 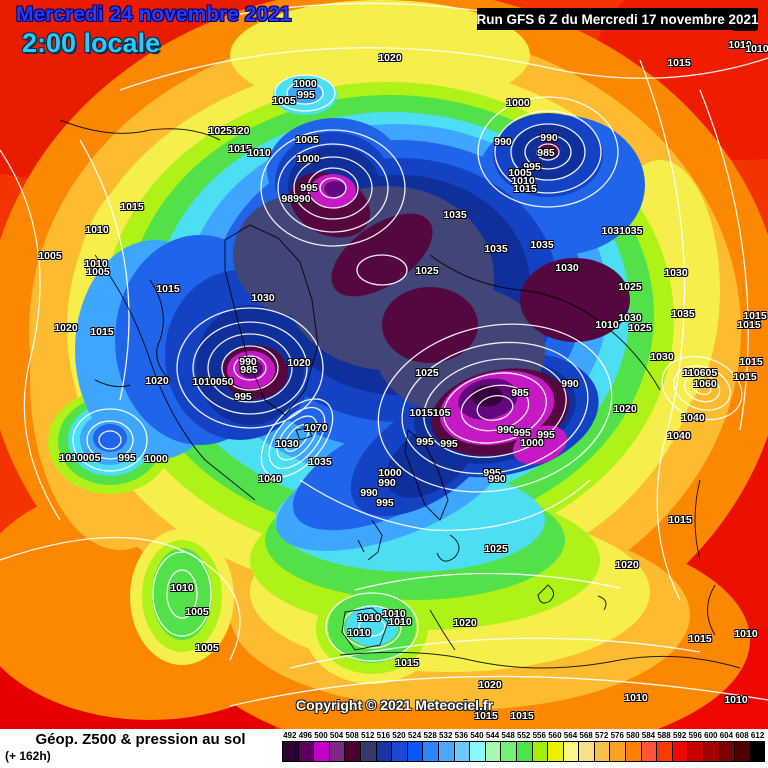 I want to click on scale-value: 500, so click(x=321, y=735).